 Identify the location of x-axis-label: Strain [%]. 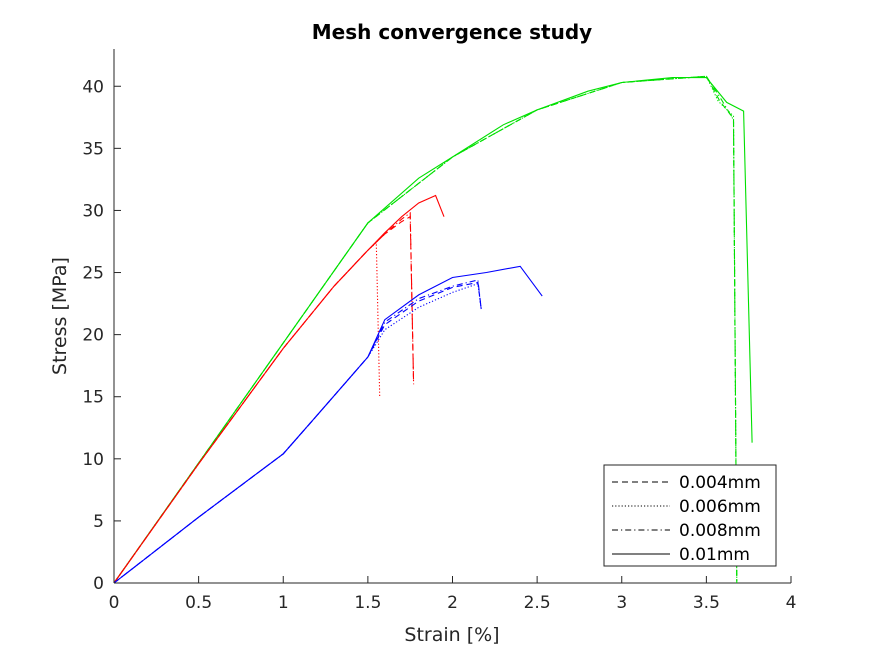
(451, 635).